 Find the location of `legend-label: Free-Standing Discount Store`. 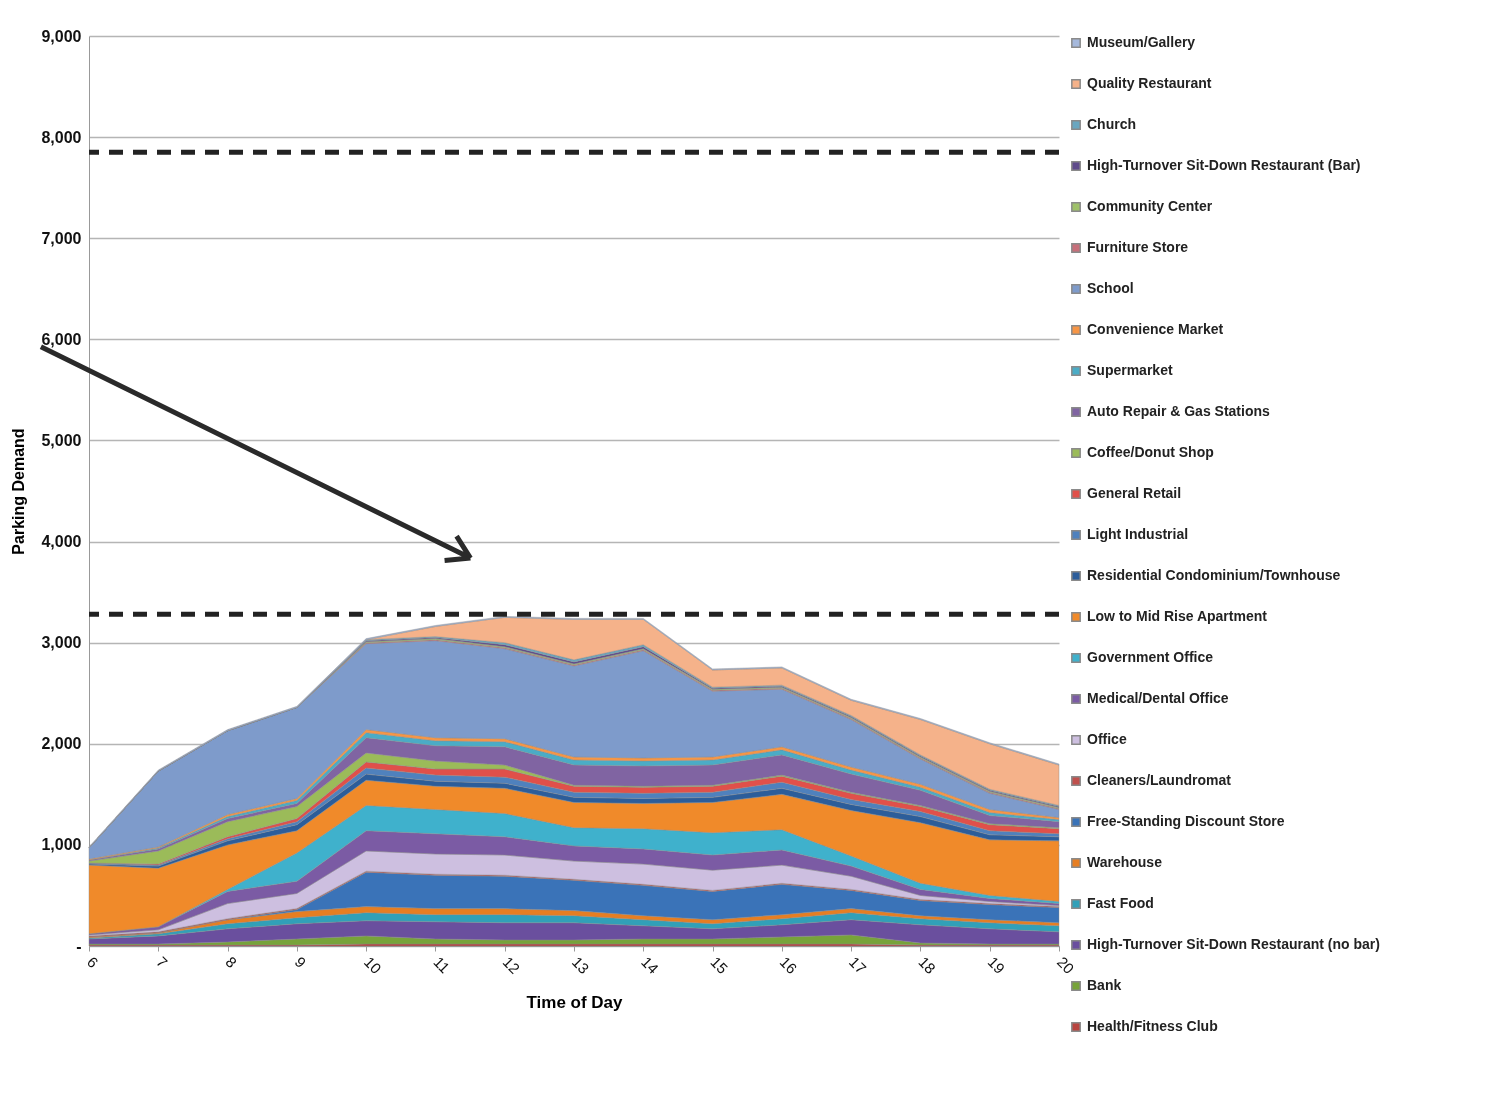

legend-label: Free-Standing Discount Store is located at coordinates (1186, 821).